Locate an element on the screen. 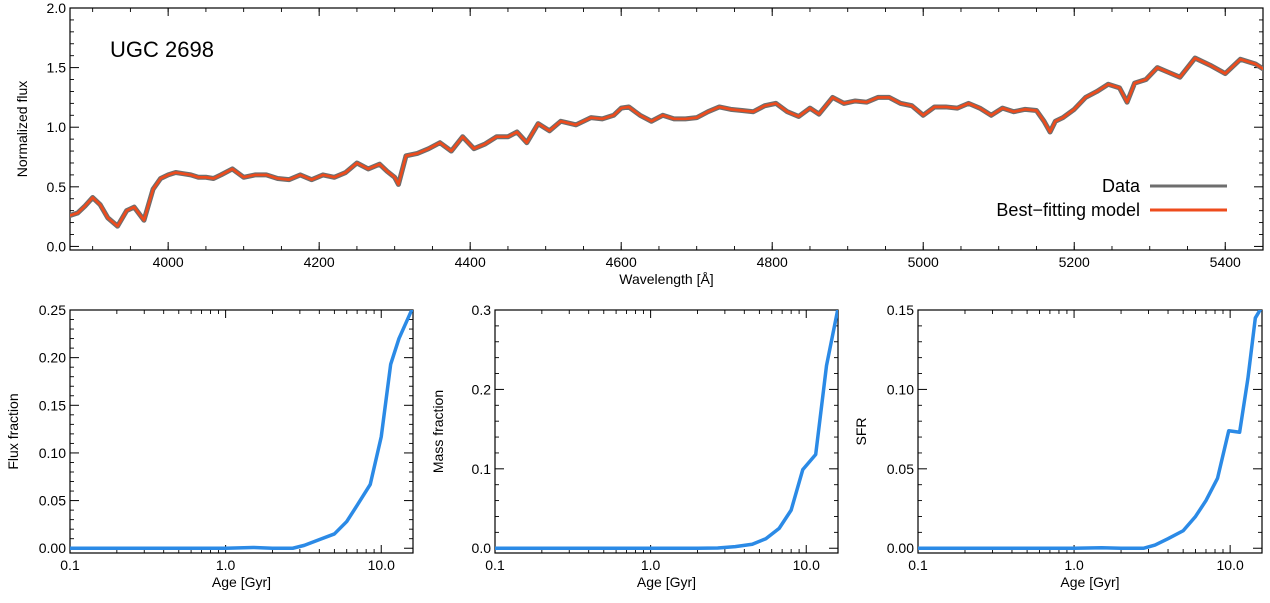 This screenshot has width=1270, height=603. x-tick-label: 4000 is located at coordinates (168, 262).